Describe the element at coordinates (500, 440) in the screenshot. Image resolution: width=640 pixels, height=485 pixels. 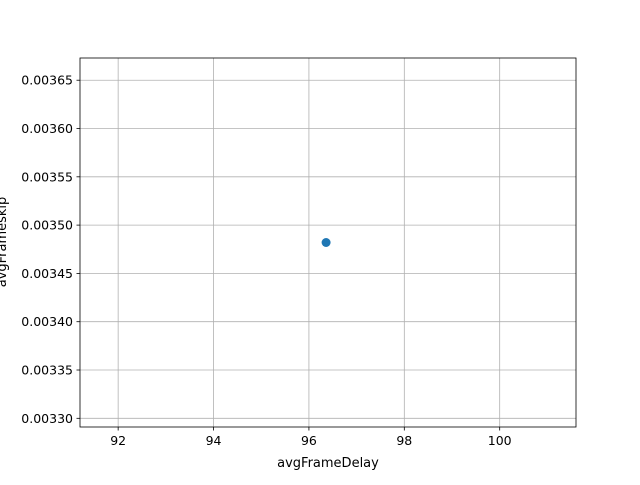
I see `x-tick-label: 100` at that location.